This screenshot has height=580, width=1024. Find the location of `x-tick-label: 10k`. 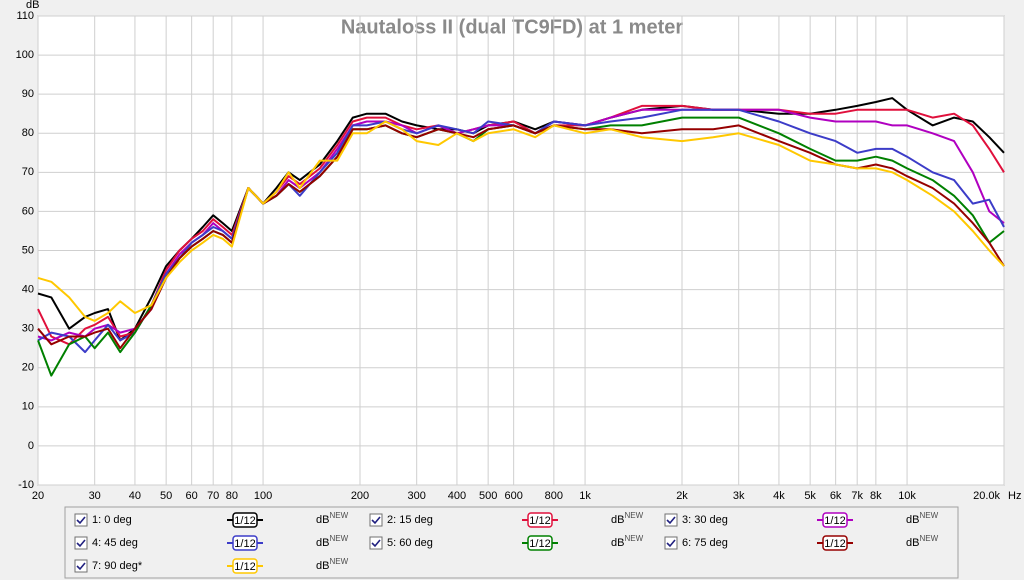

x-tick-label: 10k is located at coordinates (907, 496).